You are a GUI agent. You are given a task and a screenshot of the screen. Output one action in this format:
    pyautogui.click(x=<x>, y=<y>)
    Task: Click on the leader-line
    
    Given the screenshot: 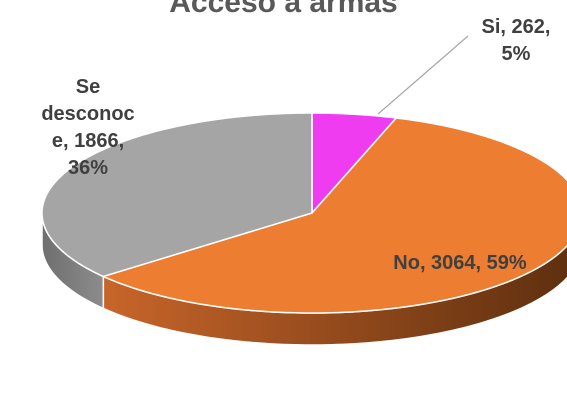 What is the action you would take?
    pyautogui.click(x=423, y=75)
    